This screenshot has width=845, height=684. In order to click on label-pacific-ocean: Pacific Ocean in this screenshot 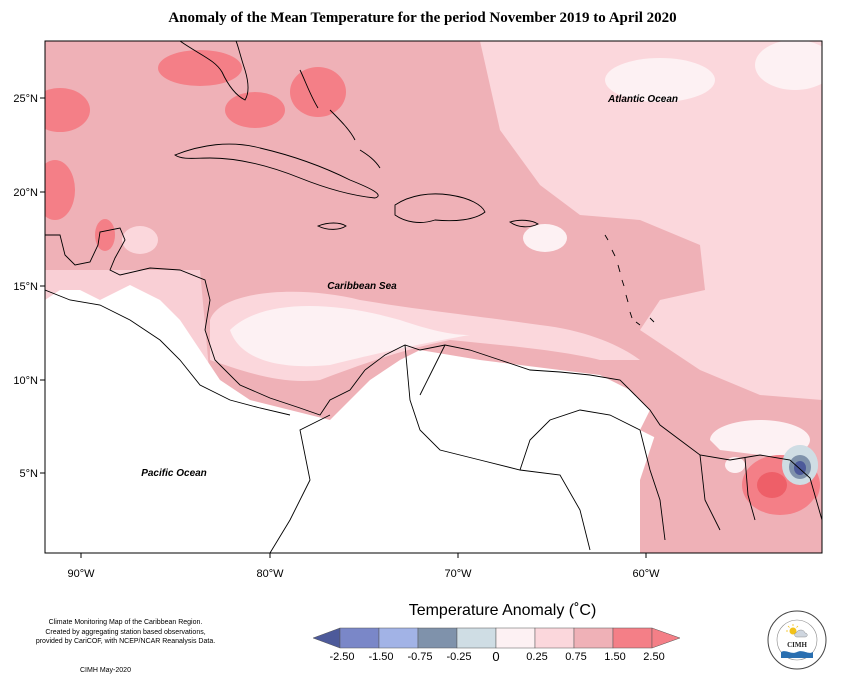, I will do `click(174, 473)`.